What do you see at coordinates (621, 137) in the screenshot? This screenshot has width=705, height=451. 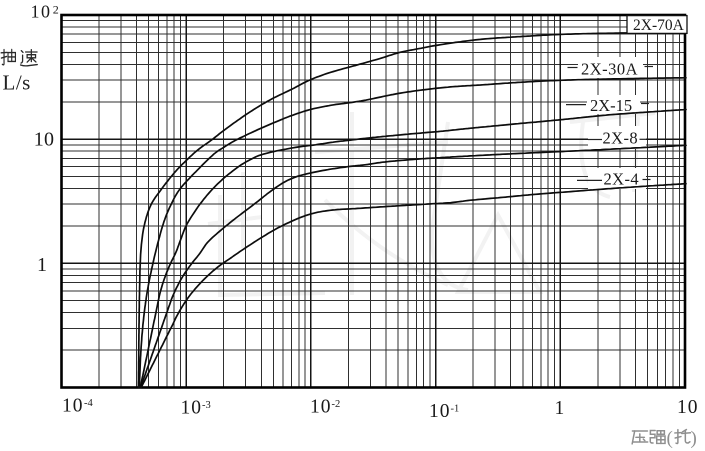 I see `svg-text: 2X-8` at bounding box center [621, 137].